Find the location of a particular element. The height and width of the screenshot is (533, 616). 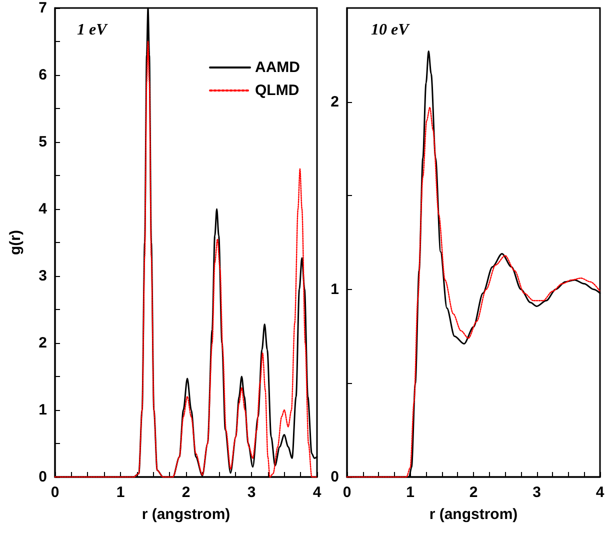

annotation: 10 eV is located at coordinates (390, 30).